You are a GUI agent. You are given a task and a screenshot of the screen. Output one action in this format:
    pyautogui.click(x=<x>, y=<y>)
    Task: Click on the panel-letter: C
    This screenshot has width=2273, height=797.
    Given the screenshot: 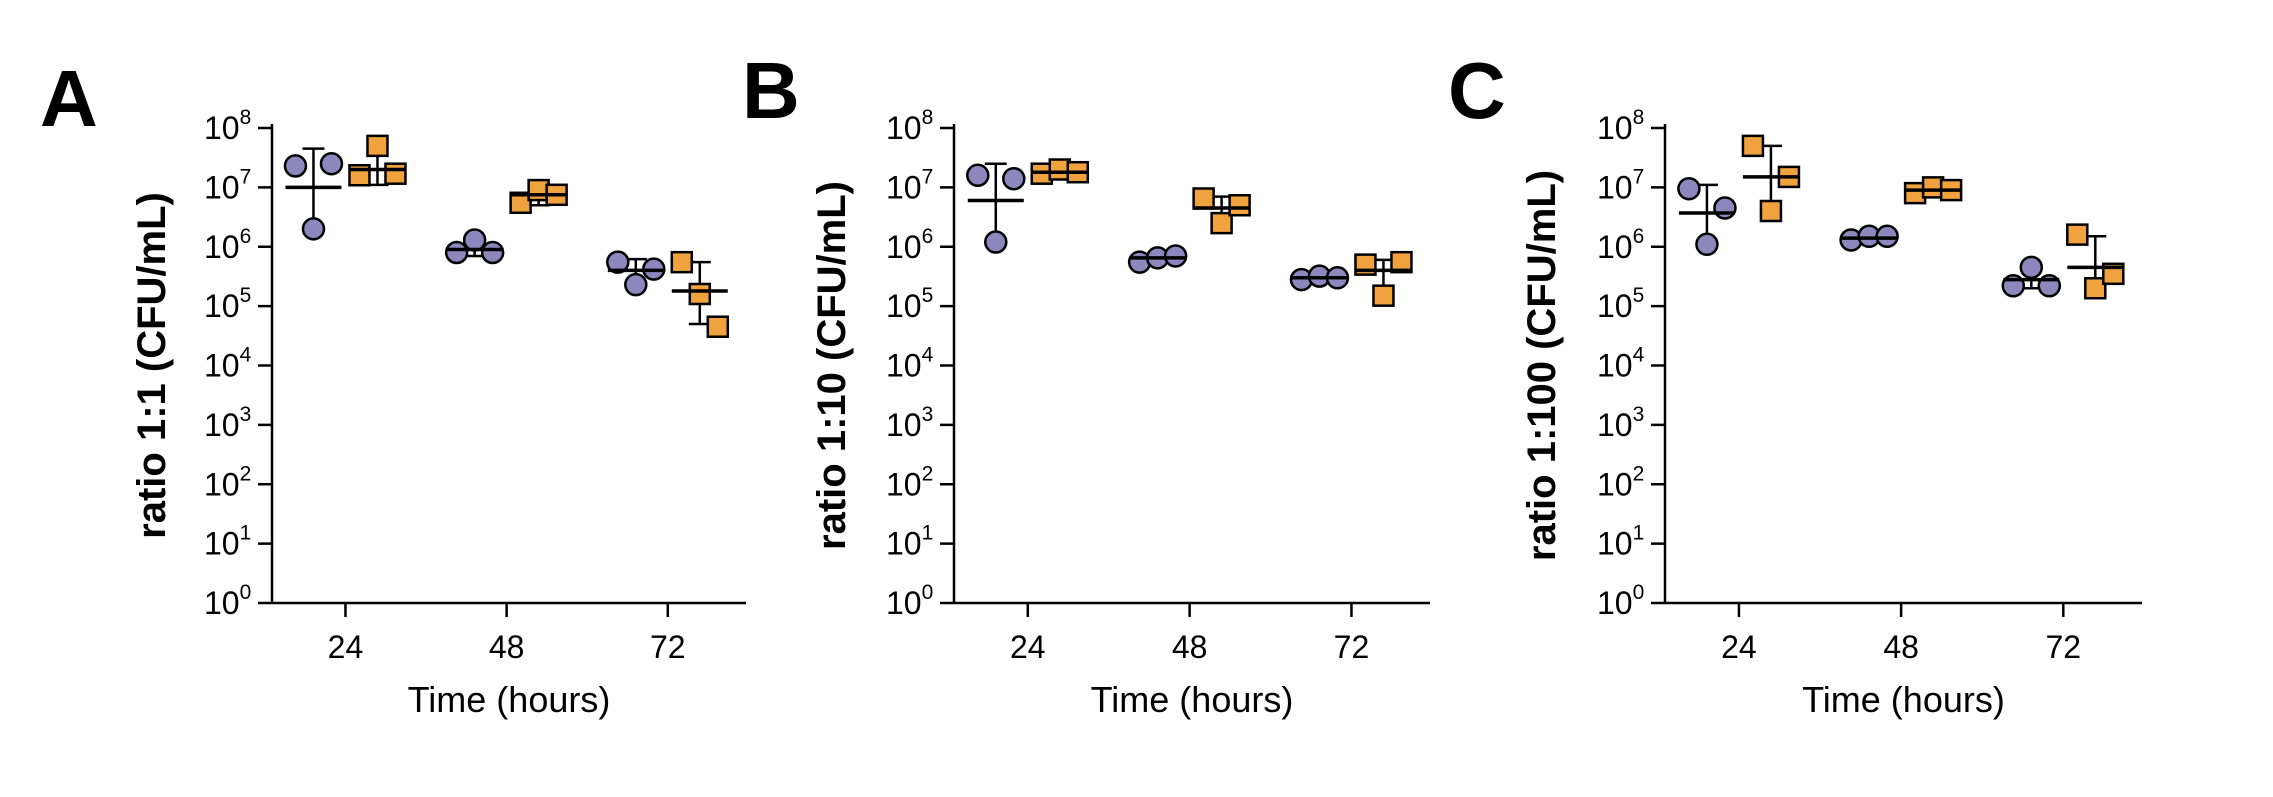 What is the action you would take?
    pyautogui.click(x=1477, y=90)
    